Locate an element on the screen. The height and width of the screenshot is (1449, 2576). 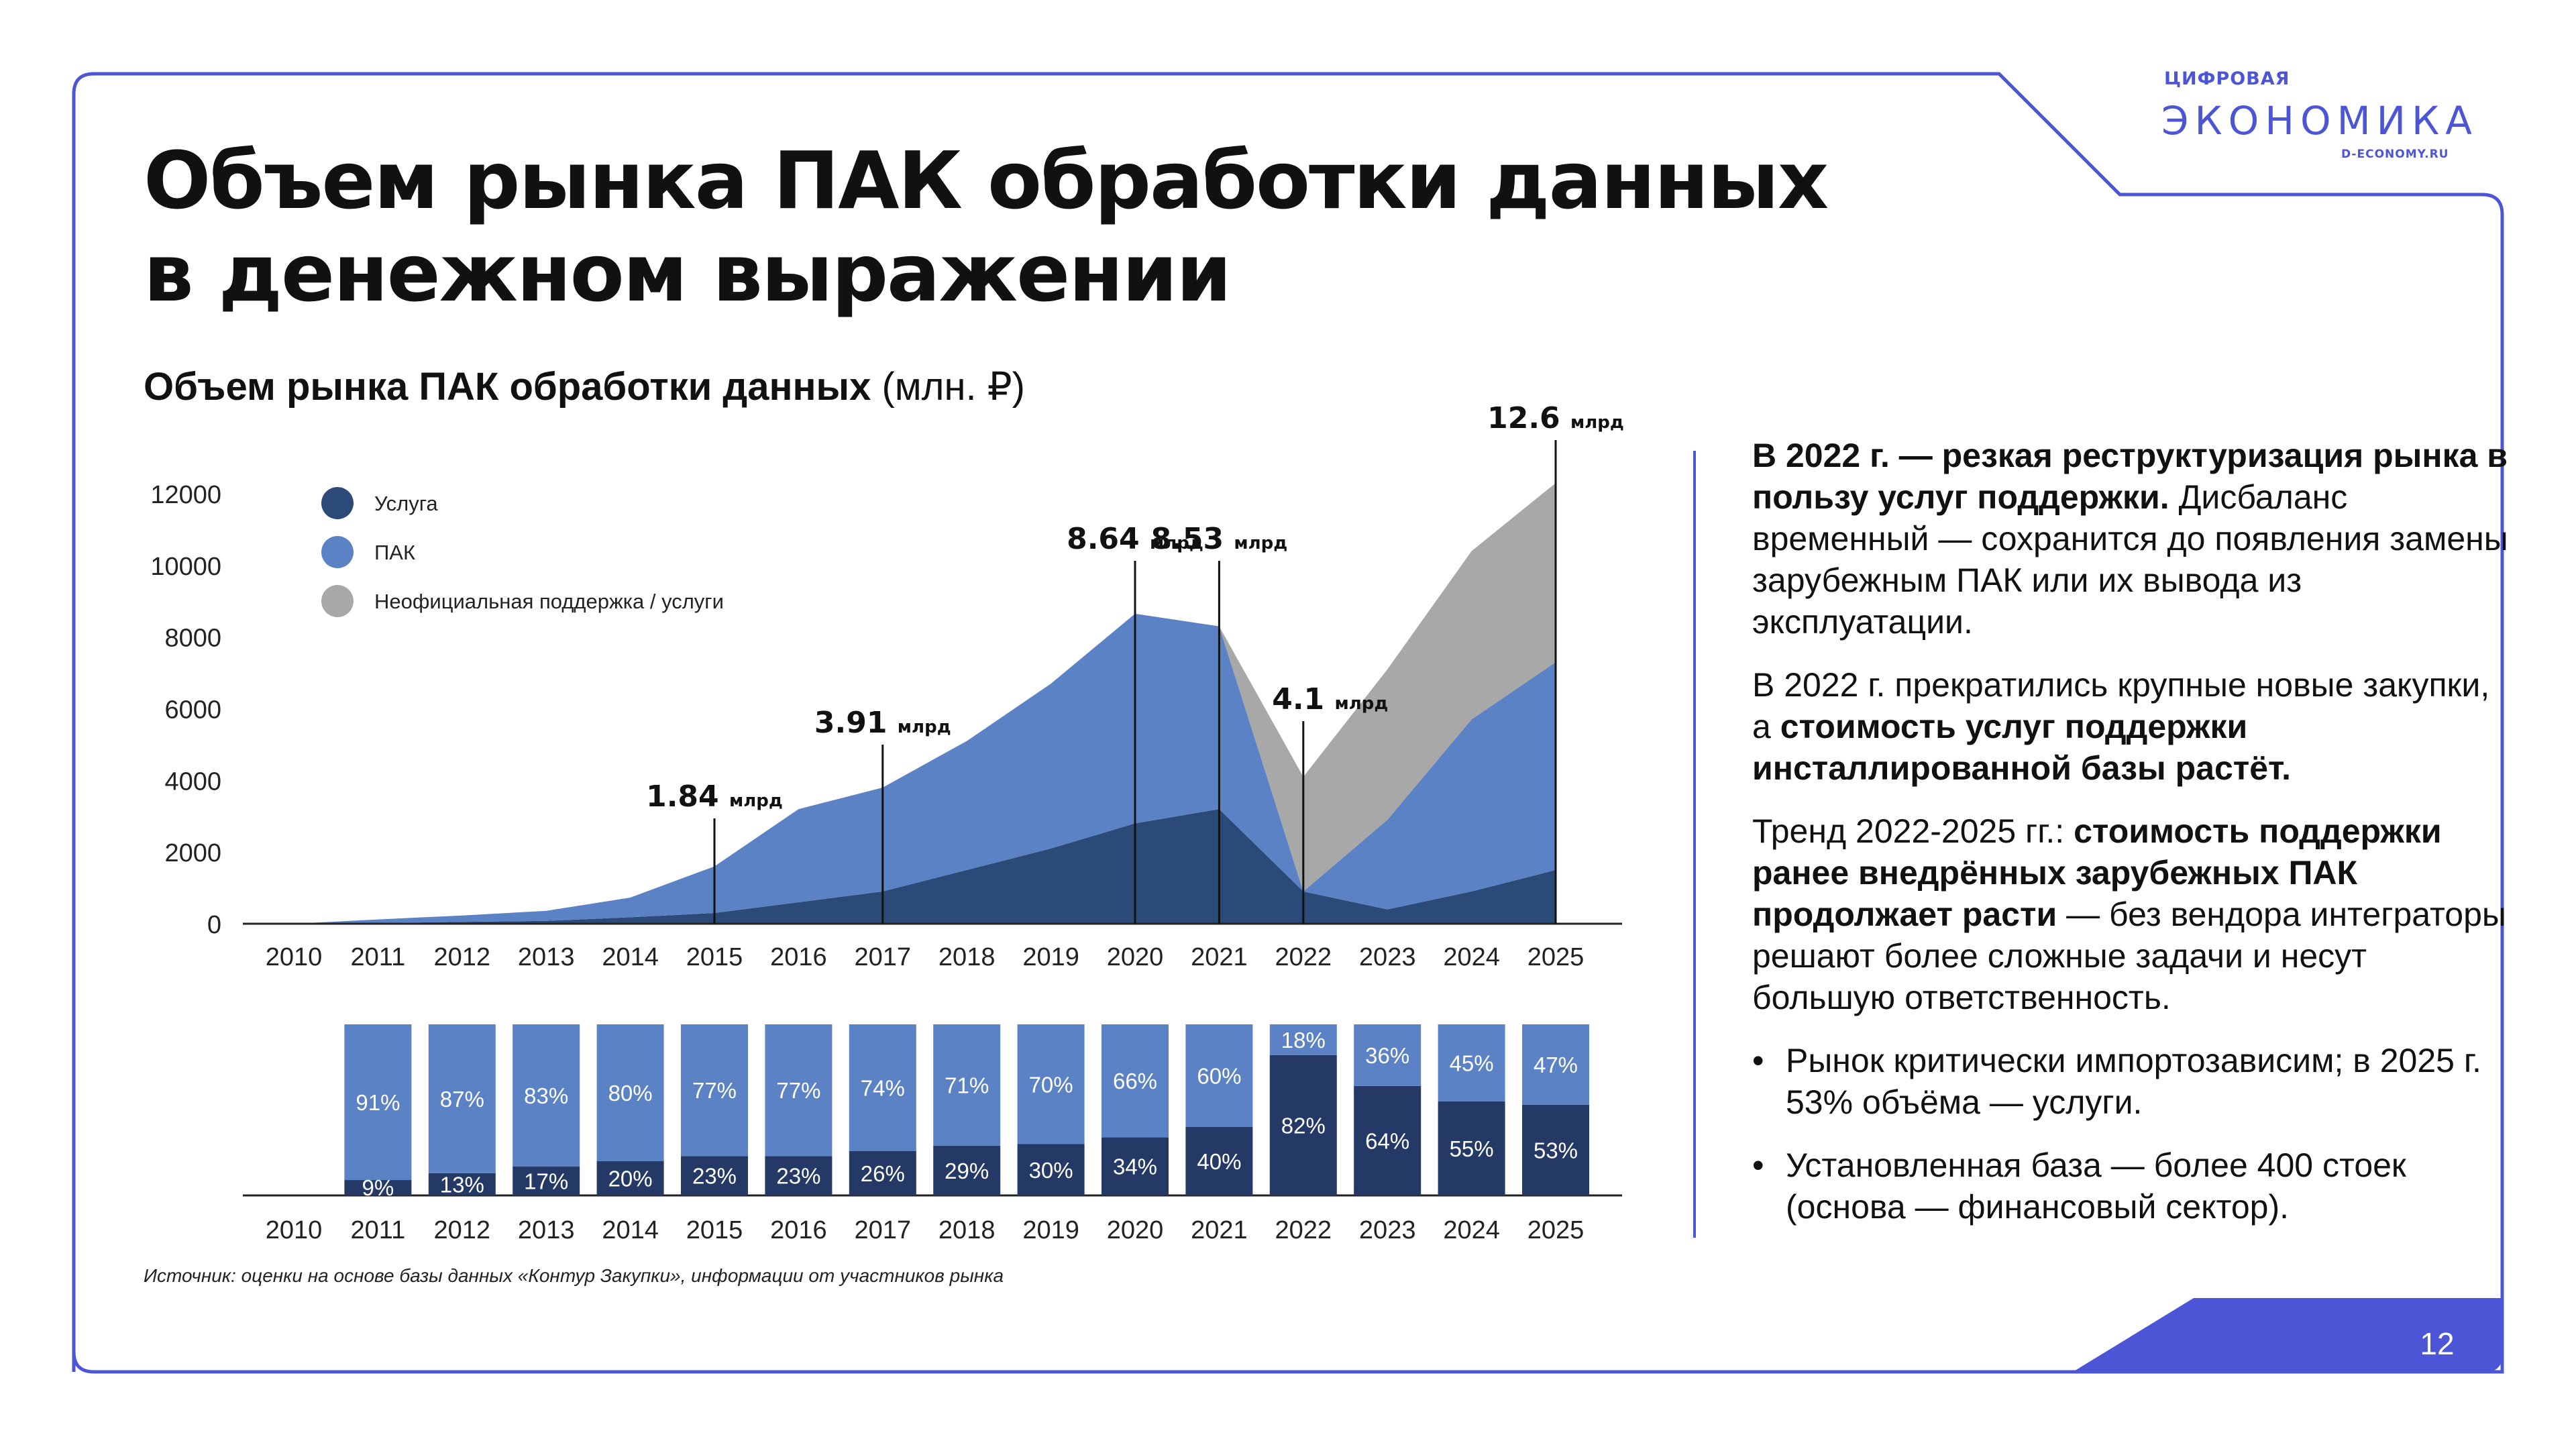
bar-pak-label: 66% is located at coordinates (1135, 1081).